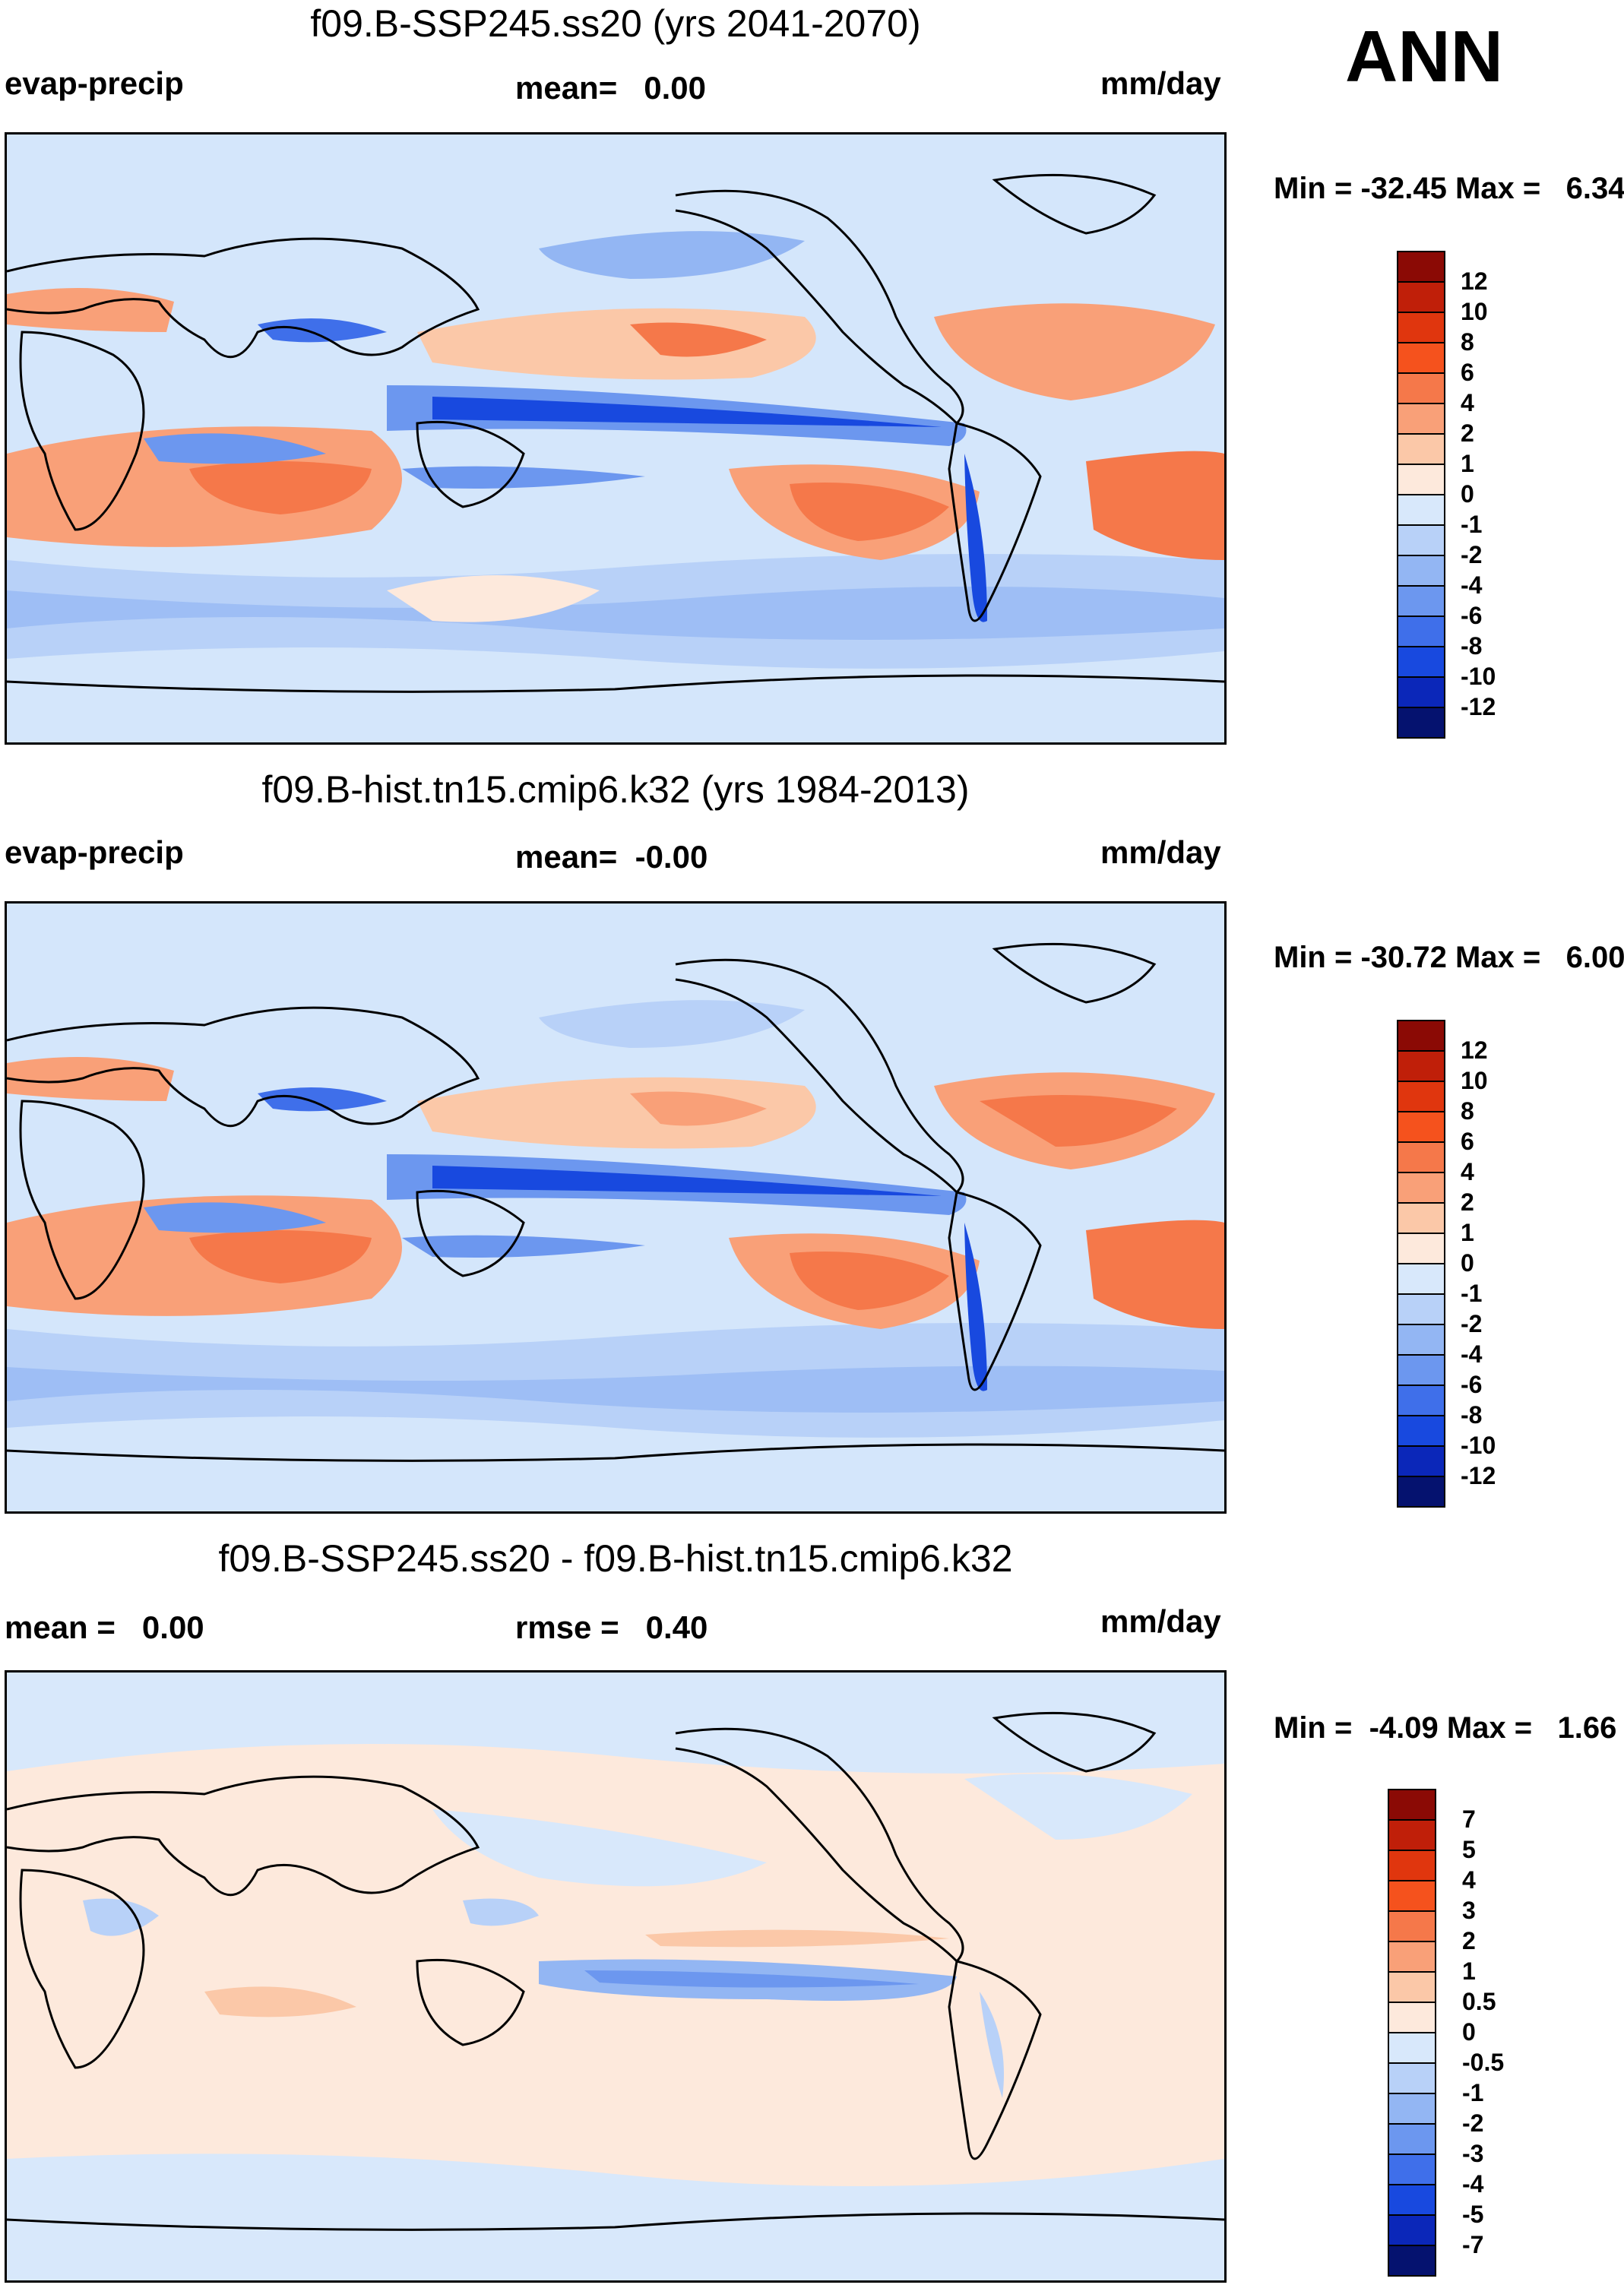 The image size is (1624, 2288). Describe the element at coordinates (1449, 957) in the screenshot. I see `panel-2-minmax-label: Min = -30.72 Max = 6.00` at that location.